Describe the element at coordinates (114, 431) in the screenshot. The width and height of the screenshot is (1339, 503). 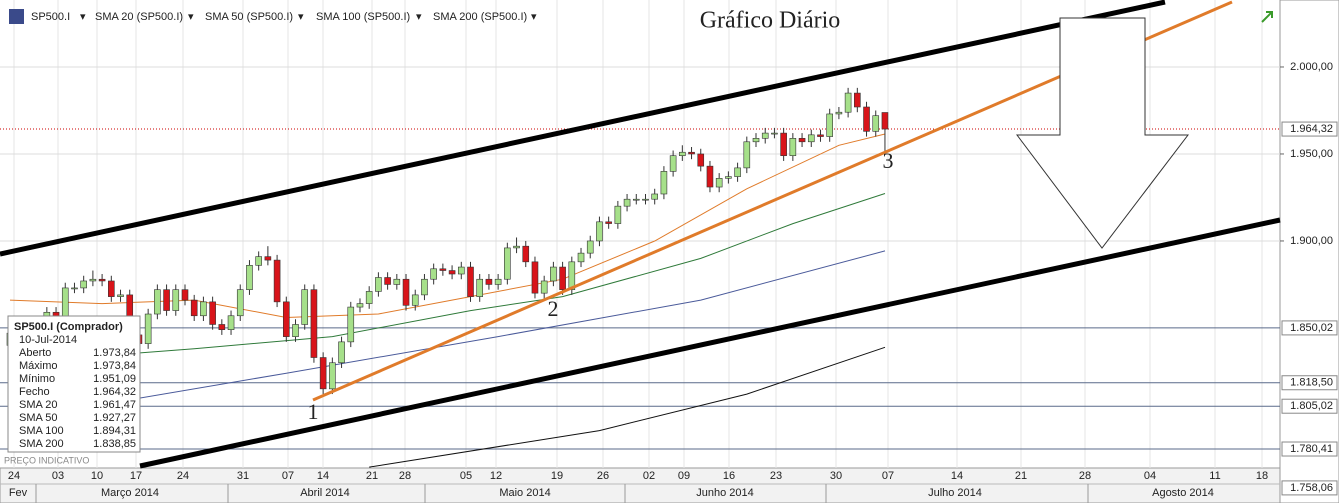
I see `info-value: 1.894,31` at that location.